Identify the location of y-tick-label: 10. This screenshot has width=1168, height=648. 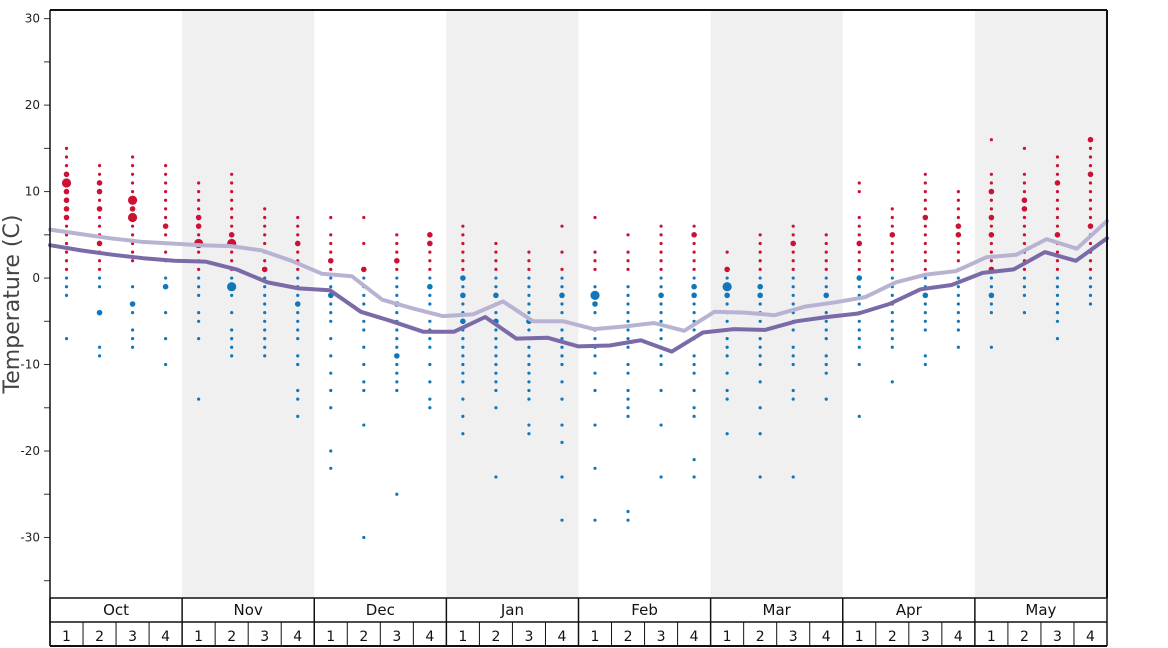
(32, 192).